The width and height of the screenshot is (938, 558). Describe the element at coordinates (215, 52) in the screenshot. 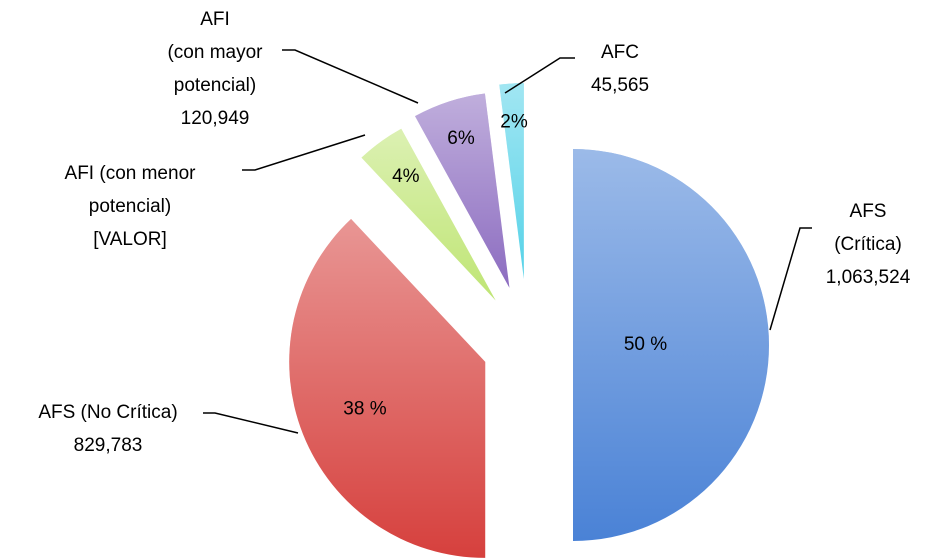

I see `category-label: AFI (con mayor potencial)` at that location.